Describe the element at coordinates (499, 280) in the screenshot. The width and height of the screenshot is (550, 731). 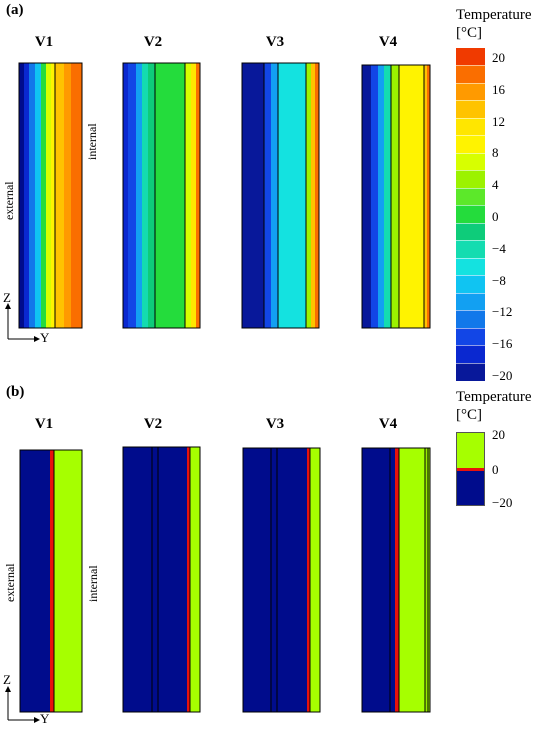
I see `colorbar-a-tick: −8` at that location.